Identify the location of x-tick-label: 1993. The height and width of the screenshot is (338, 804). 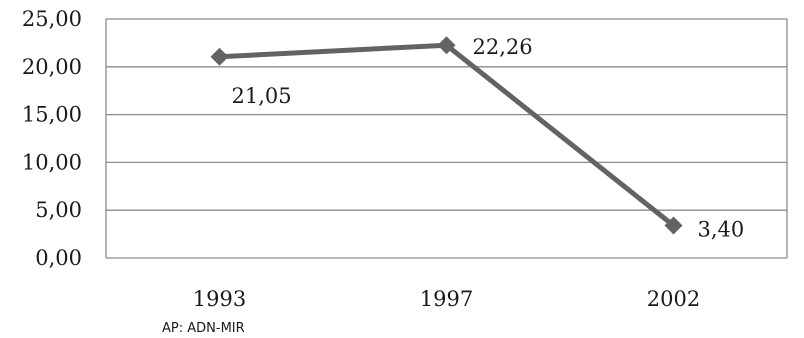
(219, 299).